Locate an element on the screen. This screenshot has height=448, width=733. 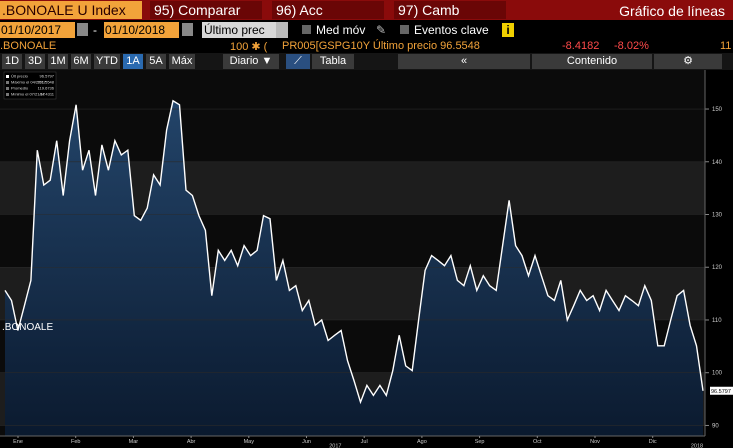
y-tick-label: 100 is located at coordinates (717, 374).